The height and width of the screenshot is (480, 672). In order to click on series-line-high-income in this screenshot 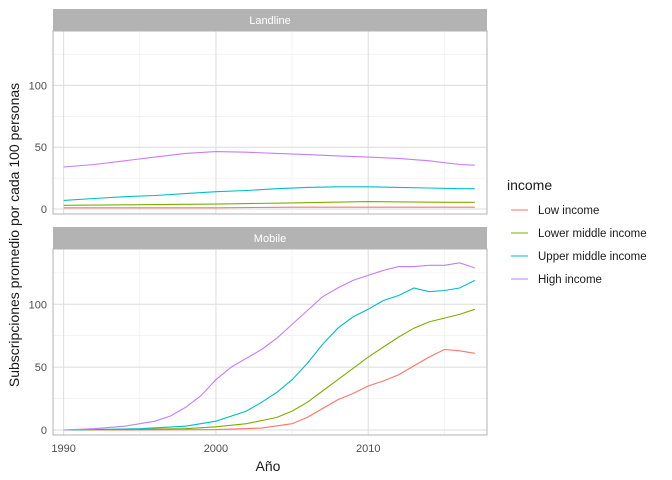, I will do `click(269, 159)`.